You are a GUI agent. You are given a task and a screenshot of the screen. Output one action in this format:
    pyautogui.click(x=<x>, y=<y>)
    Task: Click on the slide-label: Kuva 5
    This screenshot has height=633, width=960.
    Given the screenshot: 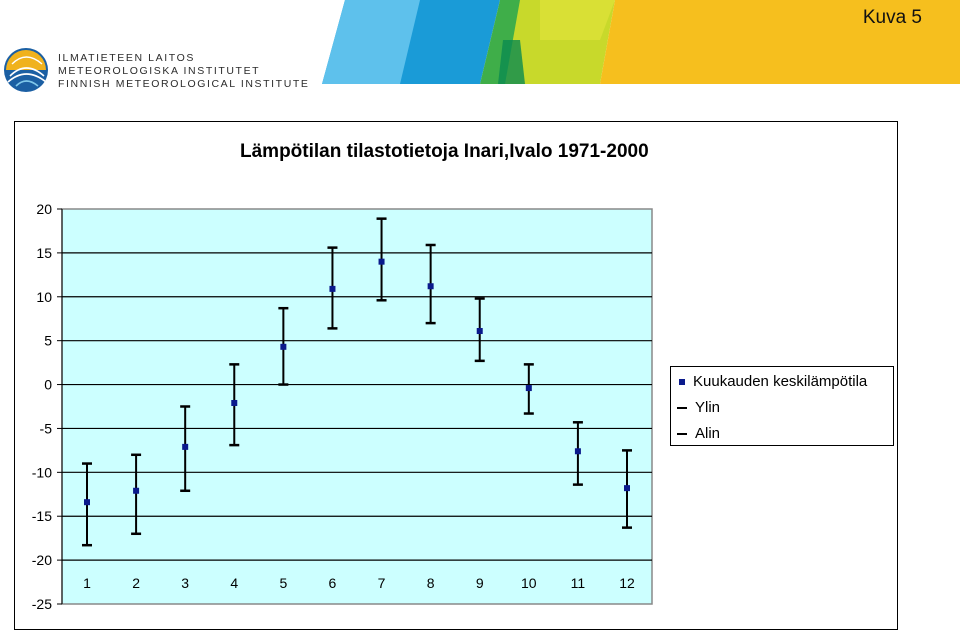 What is the action you would take?
    pyautogui.click(x=892, y=17)
    